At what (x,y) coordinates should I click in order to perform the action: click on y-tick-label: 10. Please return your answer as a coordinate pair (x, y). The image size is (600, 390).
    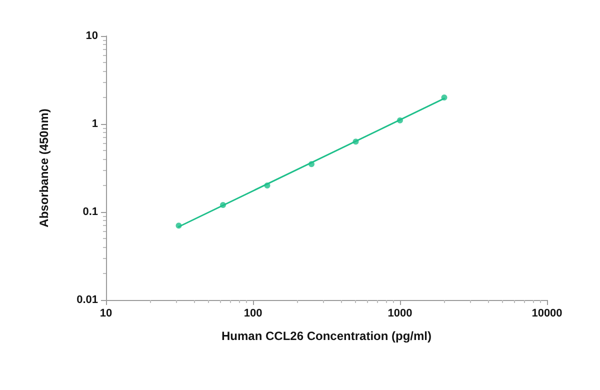
    Looking at the image, I should click on (92, 36).